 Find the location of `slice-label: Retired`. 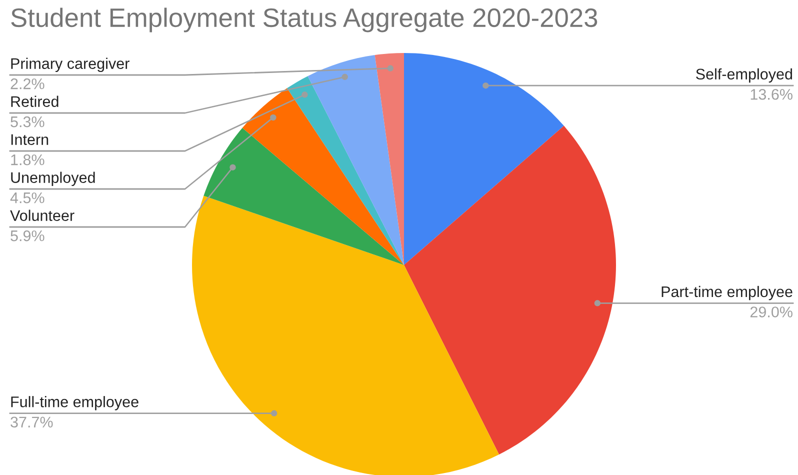

slice-label: Retired is located at coordinates (34, 101).